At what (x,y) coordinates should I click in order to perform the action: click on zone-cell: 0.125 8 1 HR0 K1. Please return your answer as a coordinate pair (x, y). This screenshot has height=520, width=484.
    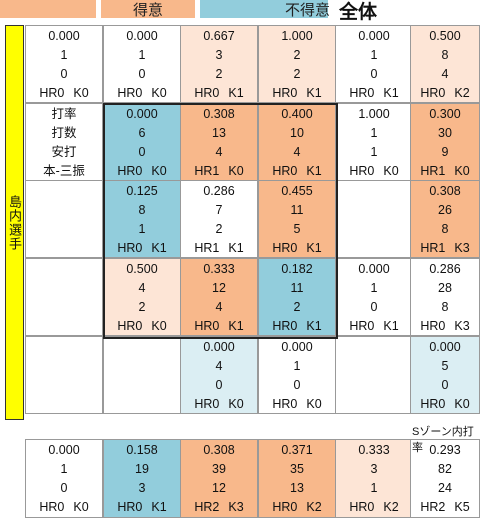
    Looking at the image, I should click on (142, 219).